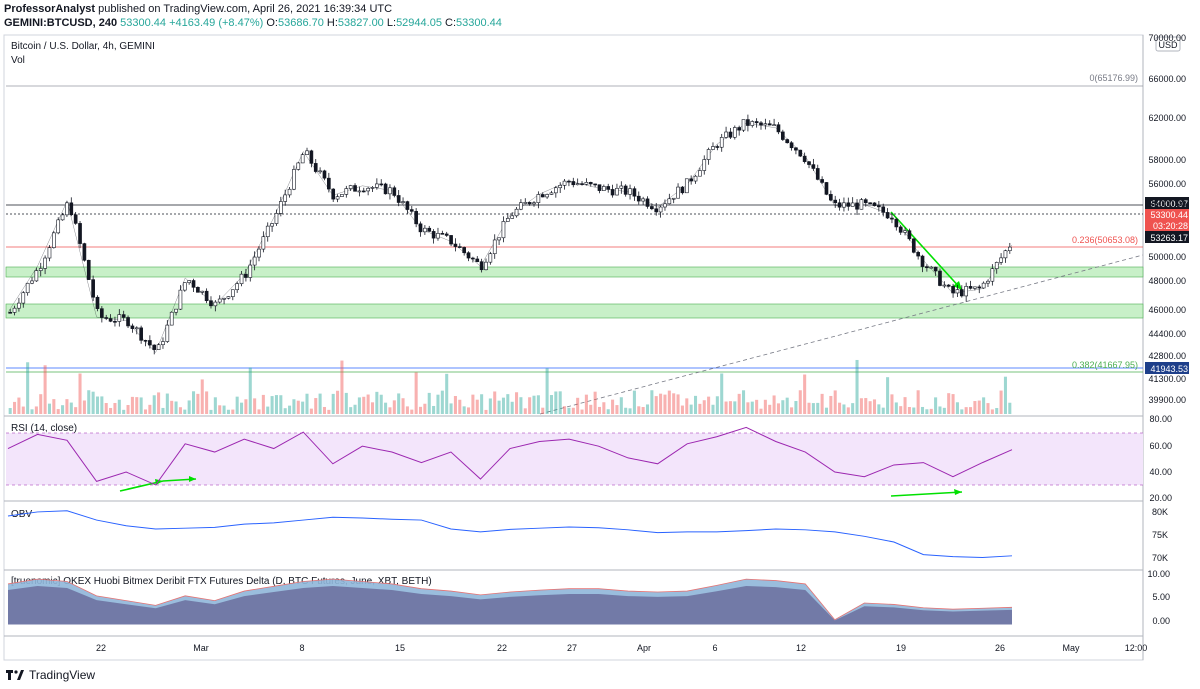  Describe the element at coordinates (1167, 160) in the screenshot. I see `price-axis-label: 58000.00` at that location.